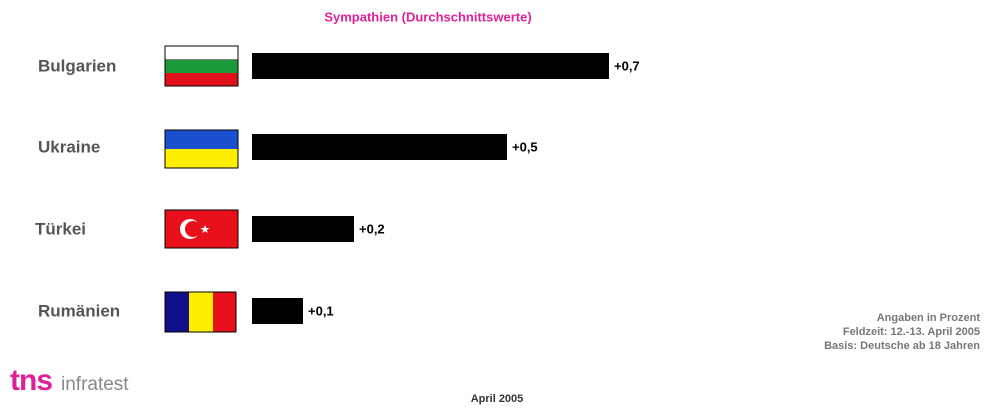 The width and height of the screenshot is (986, 412). Describe the element at coordinates (79, 310) in the screenshot. I see `category-label: Rumänien` at that location.